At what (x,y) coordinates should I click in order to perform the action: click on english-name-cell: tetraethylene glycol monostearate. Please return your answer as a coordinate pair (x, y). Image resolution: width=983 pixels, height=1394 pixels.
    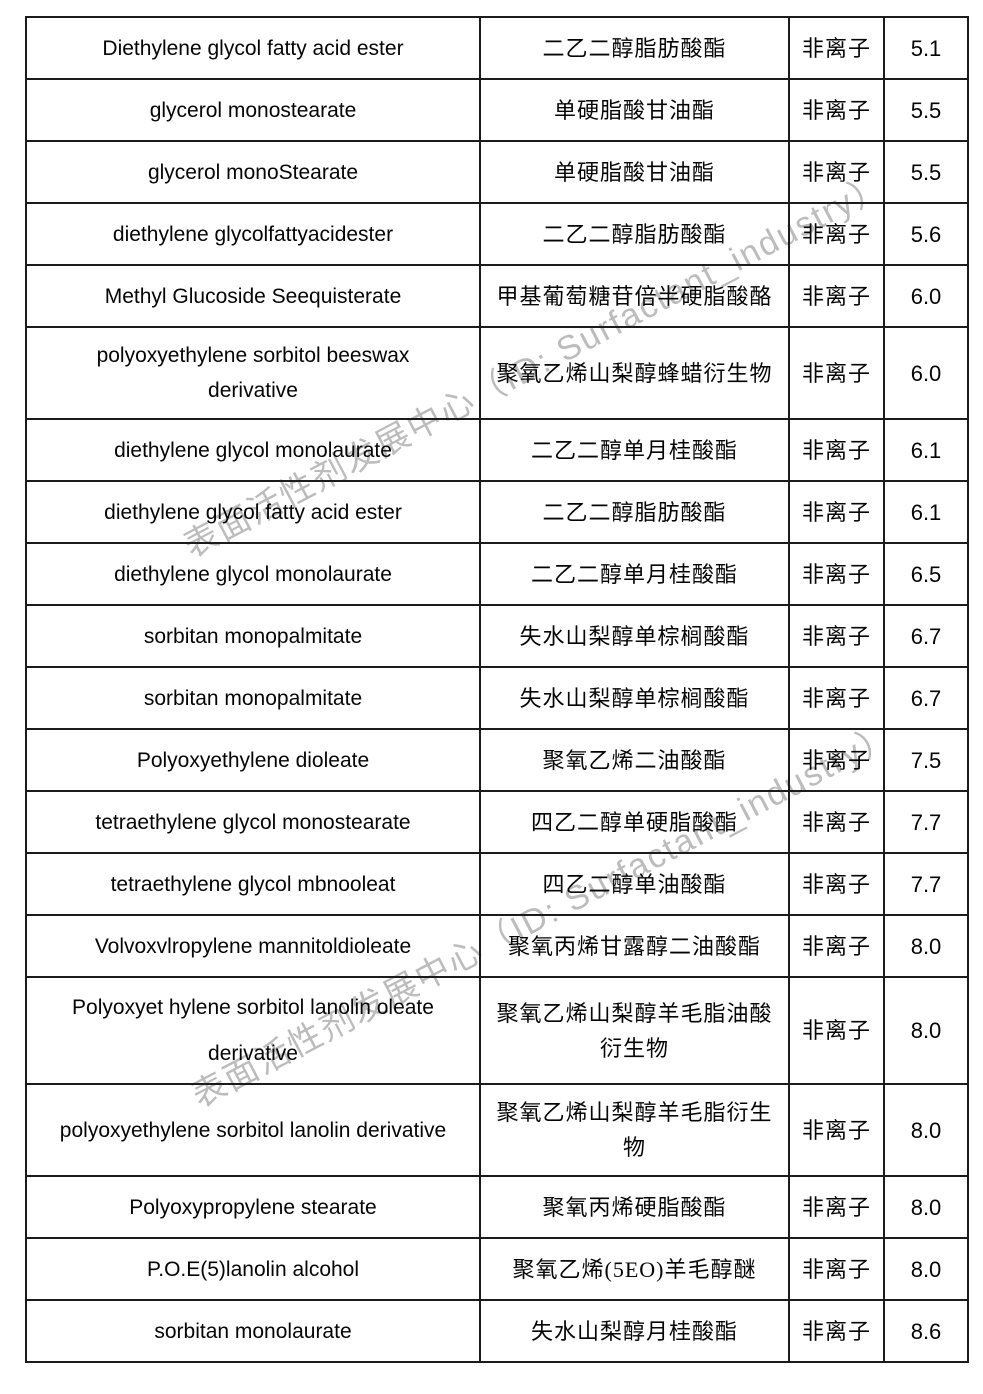
    Looking at the image, I should click on (253, 822).